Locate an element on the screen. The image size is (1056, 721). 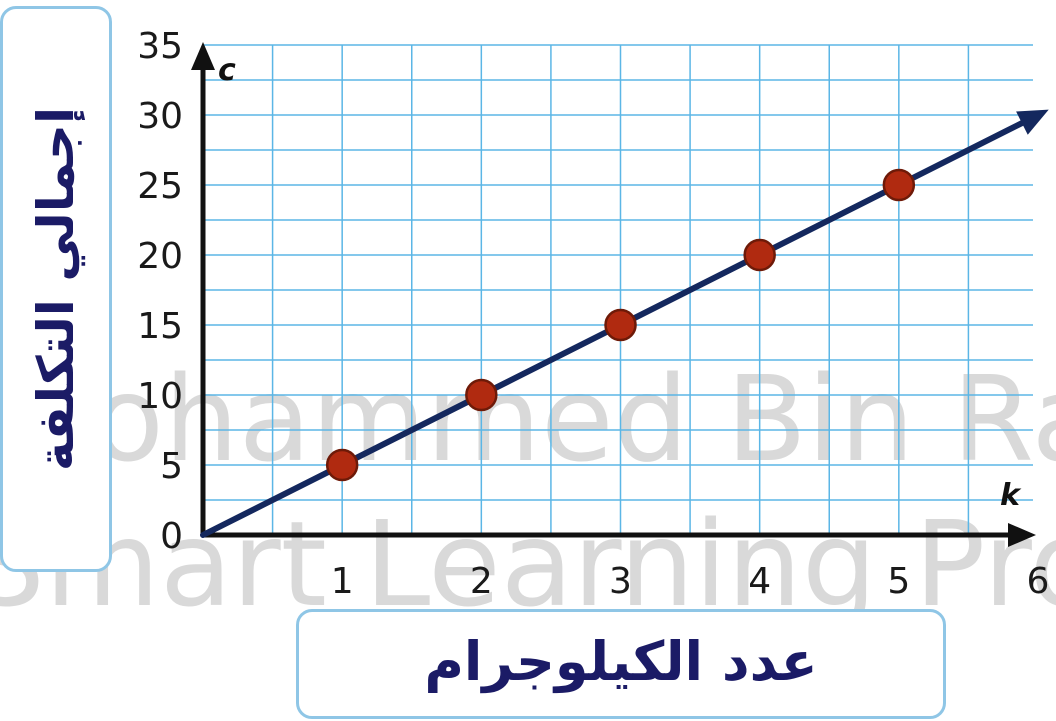
x-tick-label: 1 is located at coordinates (342, 581).